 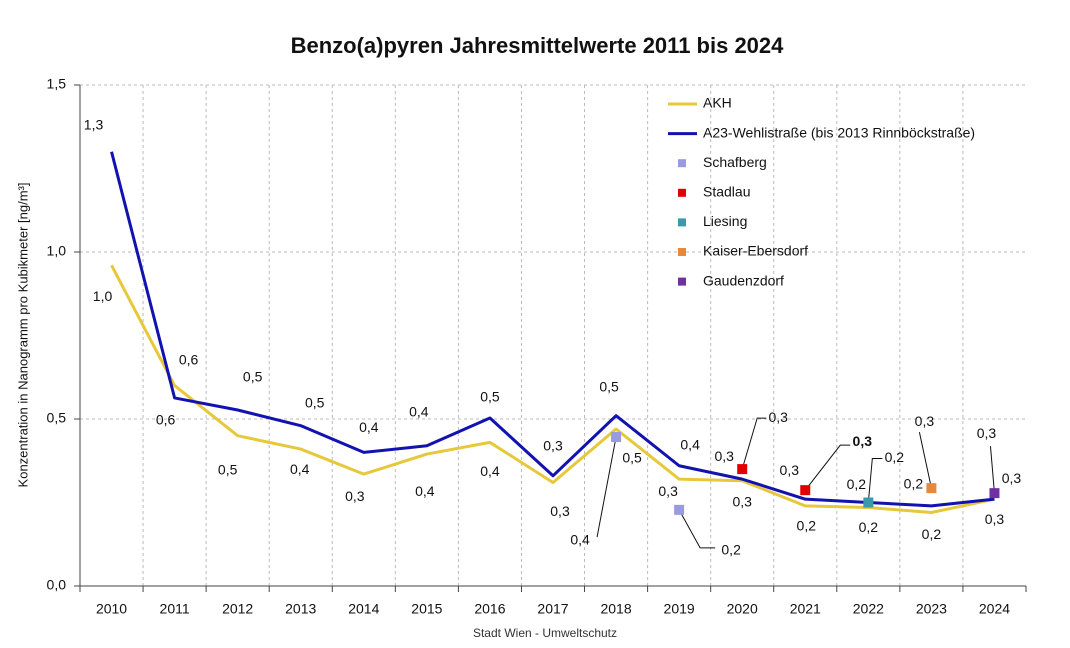 I want to click on legend-label: Stadlau, so click(x=726, y=192).